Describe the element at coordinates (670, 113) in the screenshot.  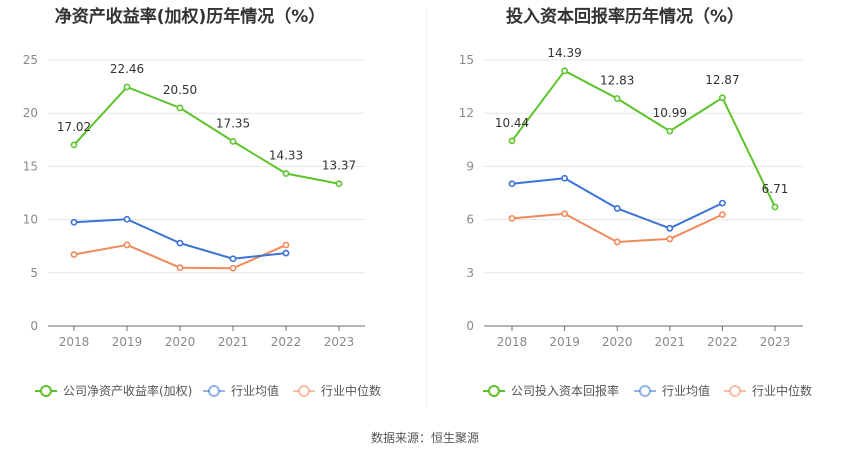
I see `data-label: 10.99` at that location.